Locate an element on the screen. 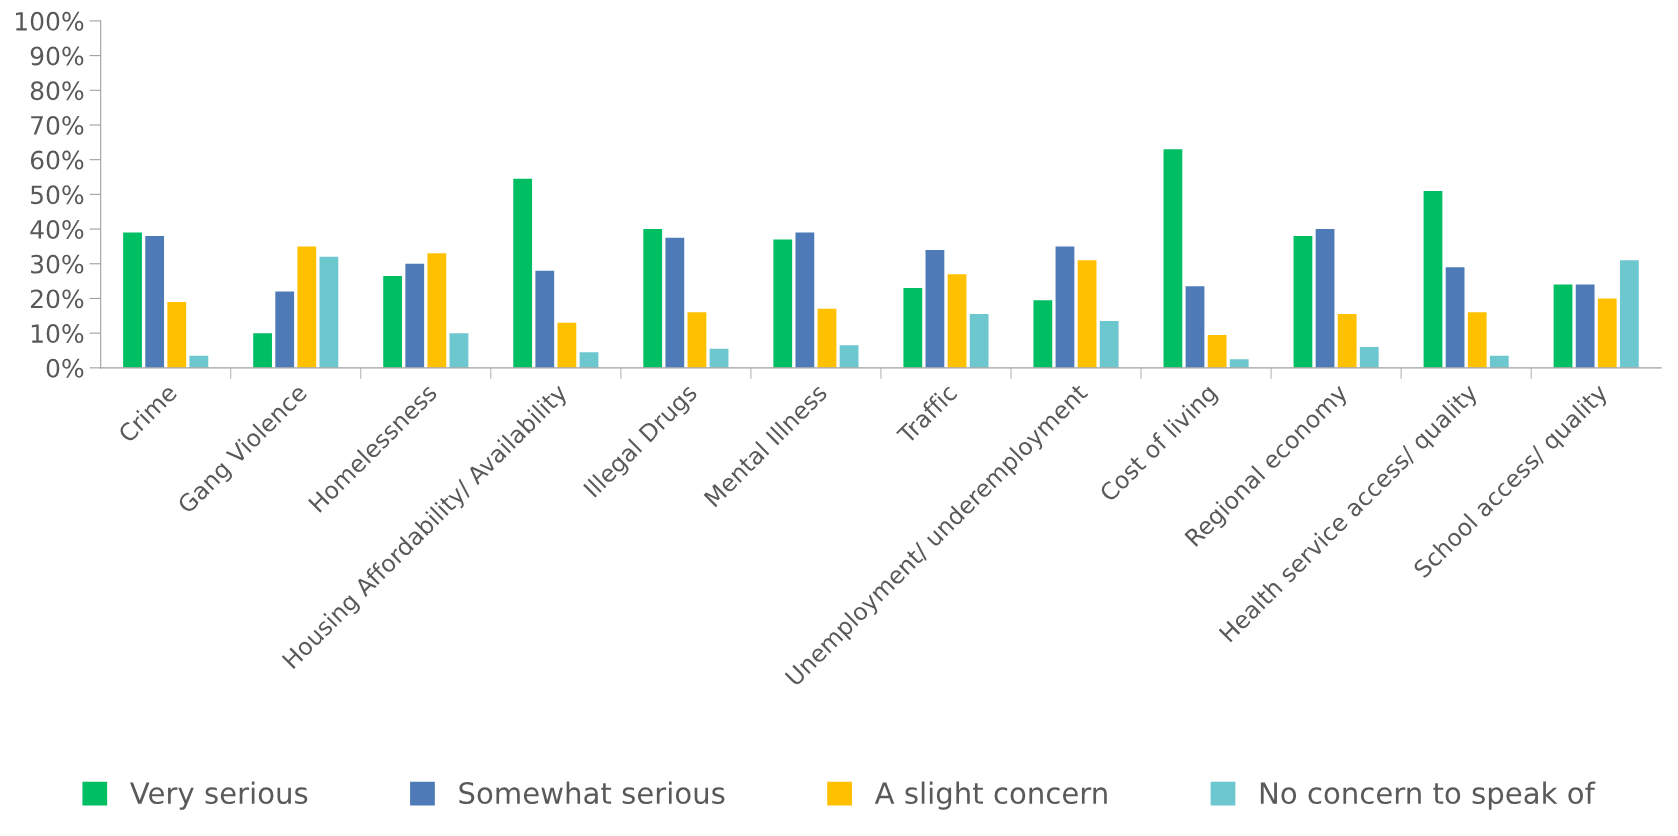 The width and height of the screenshot is (1678, 836). y-tick-label: 100% is located at coordinates (49, 21).